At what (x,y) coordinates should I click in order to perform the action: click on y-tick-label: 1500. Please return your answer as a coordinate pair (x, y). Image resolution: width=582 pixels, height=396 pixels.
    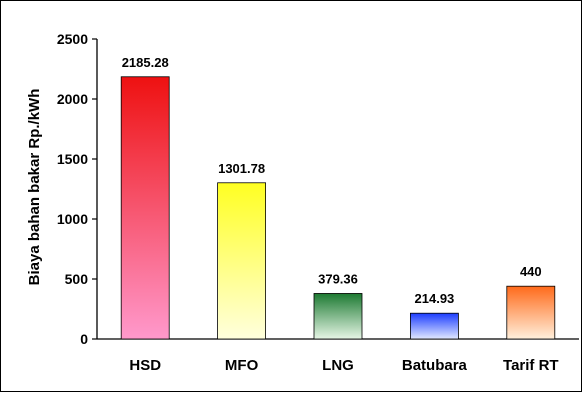
    Looking at the image, I should click on (72, 159).